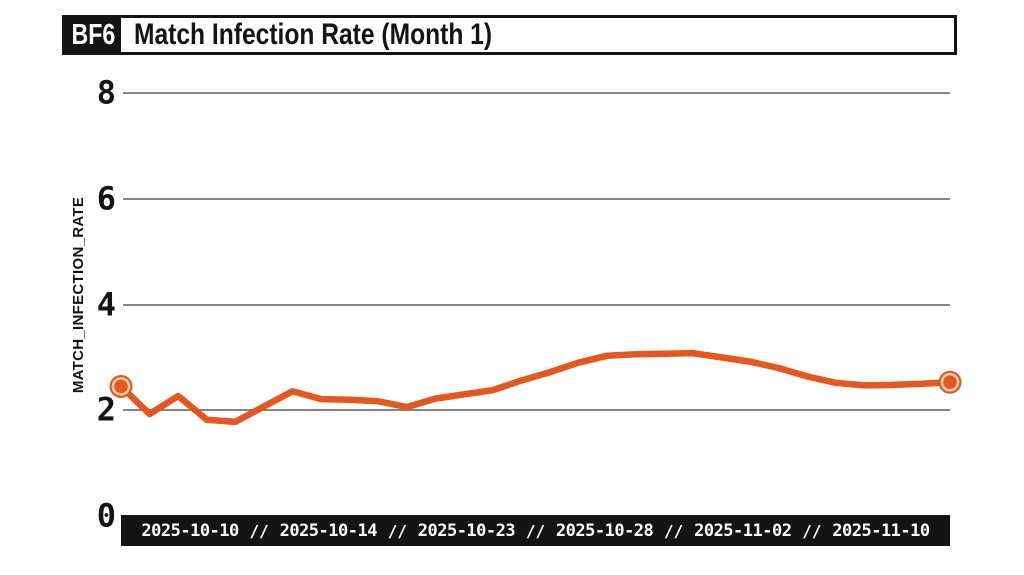 This screenshot has width=1024, height=575. I want to click on bf6-badge-label: BF6, so click(93, 34).